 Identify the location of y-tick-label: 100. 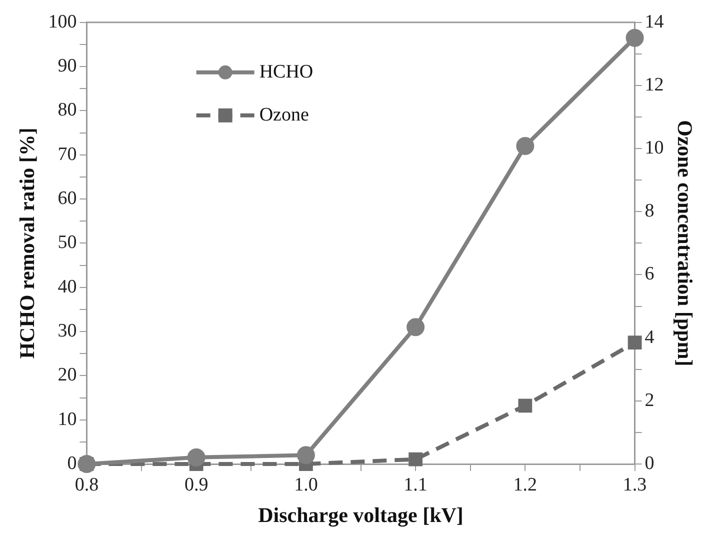
(62, 21).